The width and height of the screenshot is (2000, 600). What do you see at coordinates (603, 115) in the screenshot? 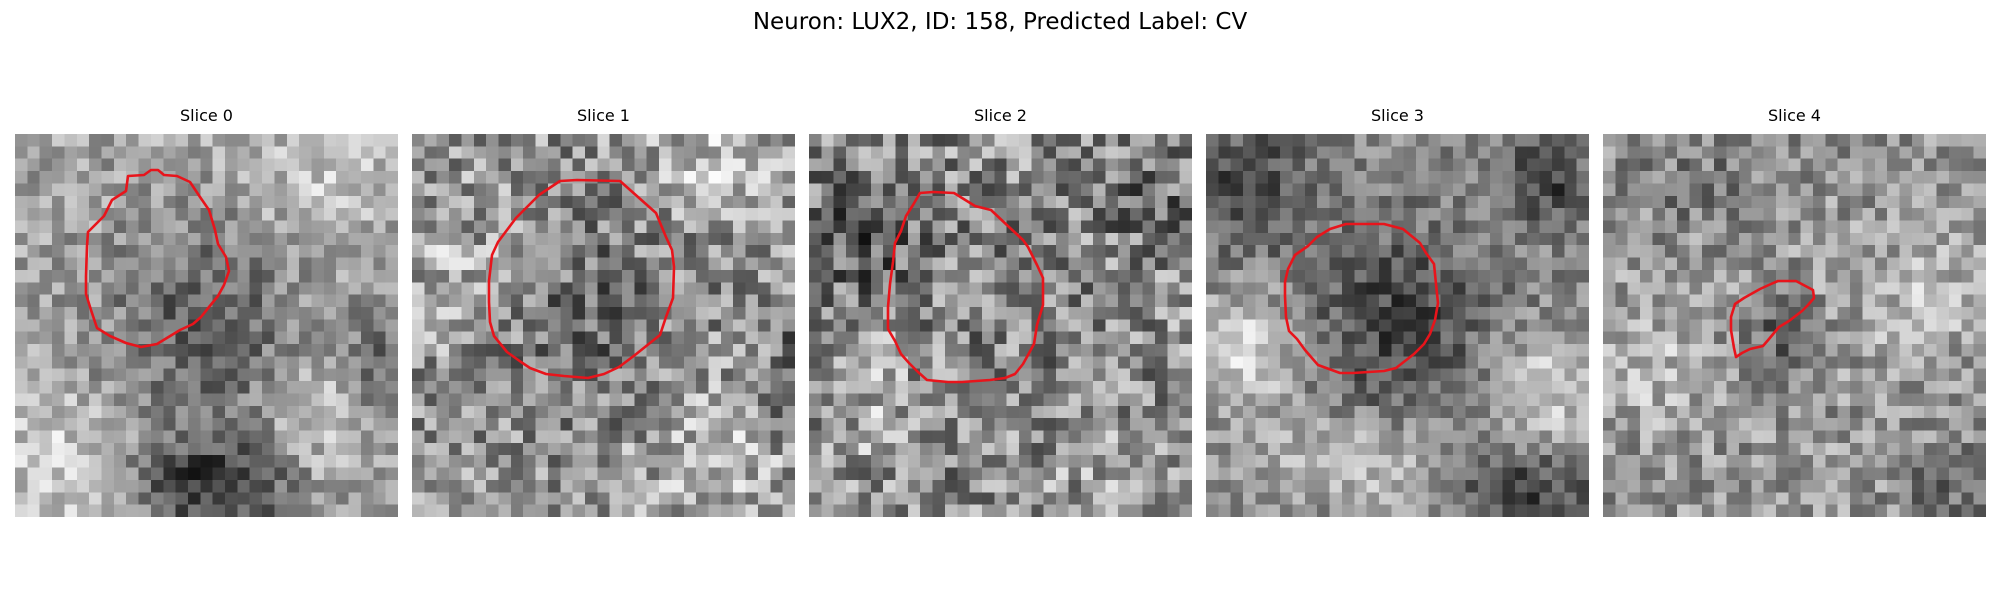
I see `slice-title: Slice 1` at bounding box center [603, 115].